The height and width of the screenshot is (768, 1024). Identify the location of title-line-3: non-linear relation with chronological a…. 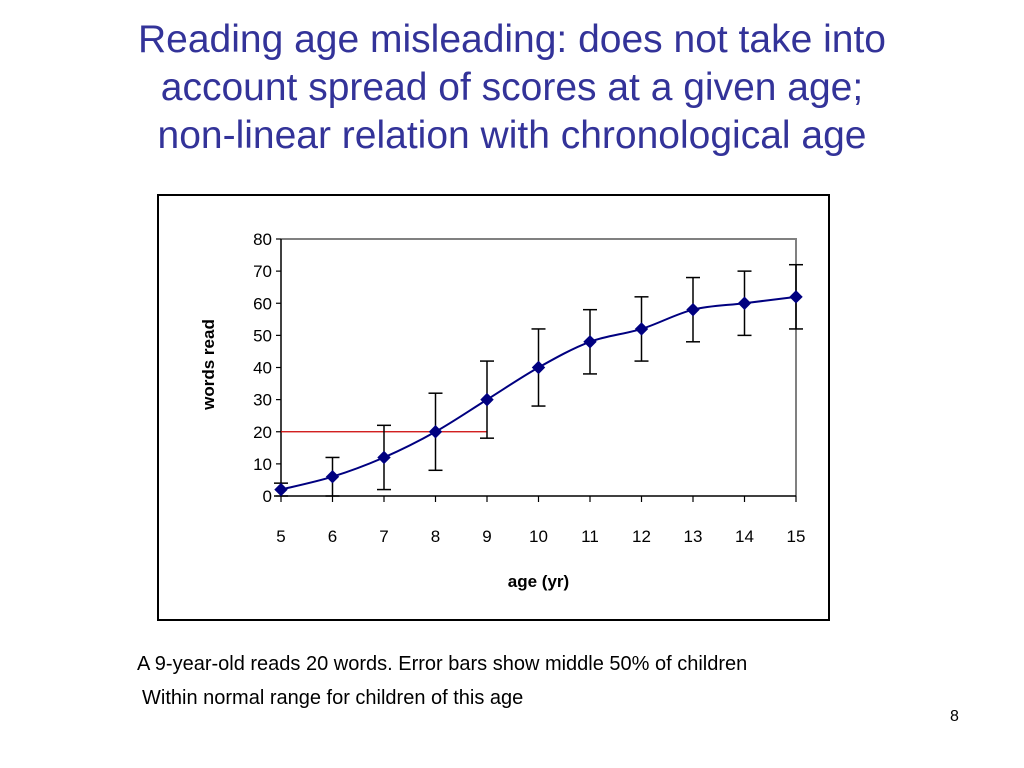
(512, 135).